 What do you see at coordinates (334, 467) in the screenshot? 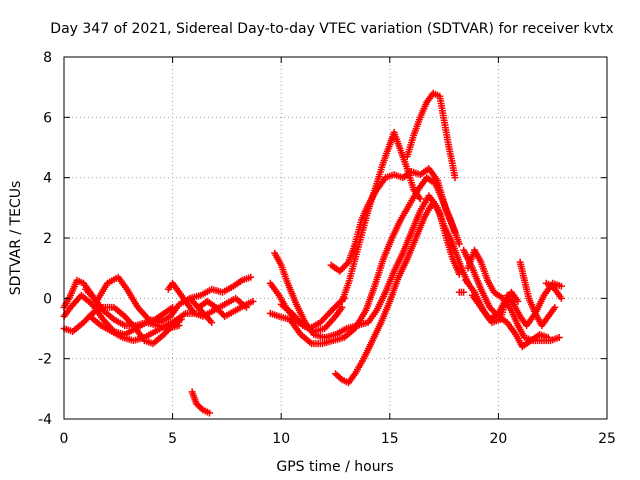
I see `x-axis-label: GPS time / hours` at bounding box center [334, 467].